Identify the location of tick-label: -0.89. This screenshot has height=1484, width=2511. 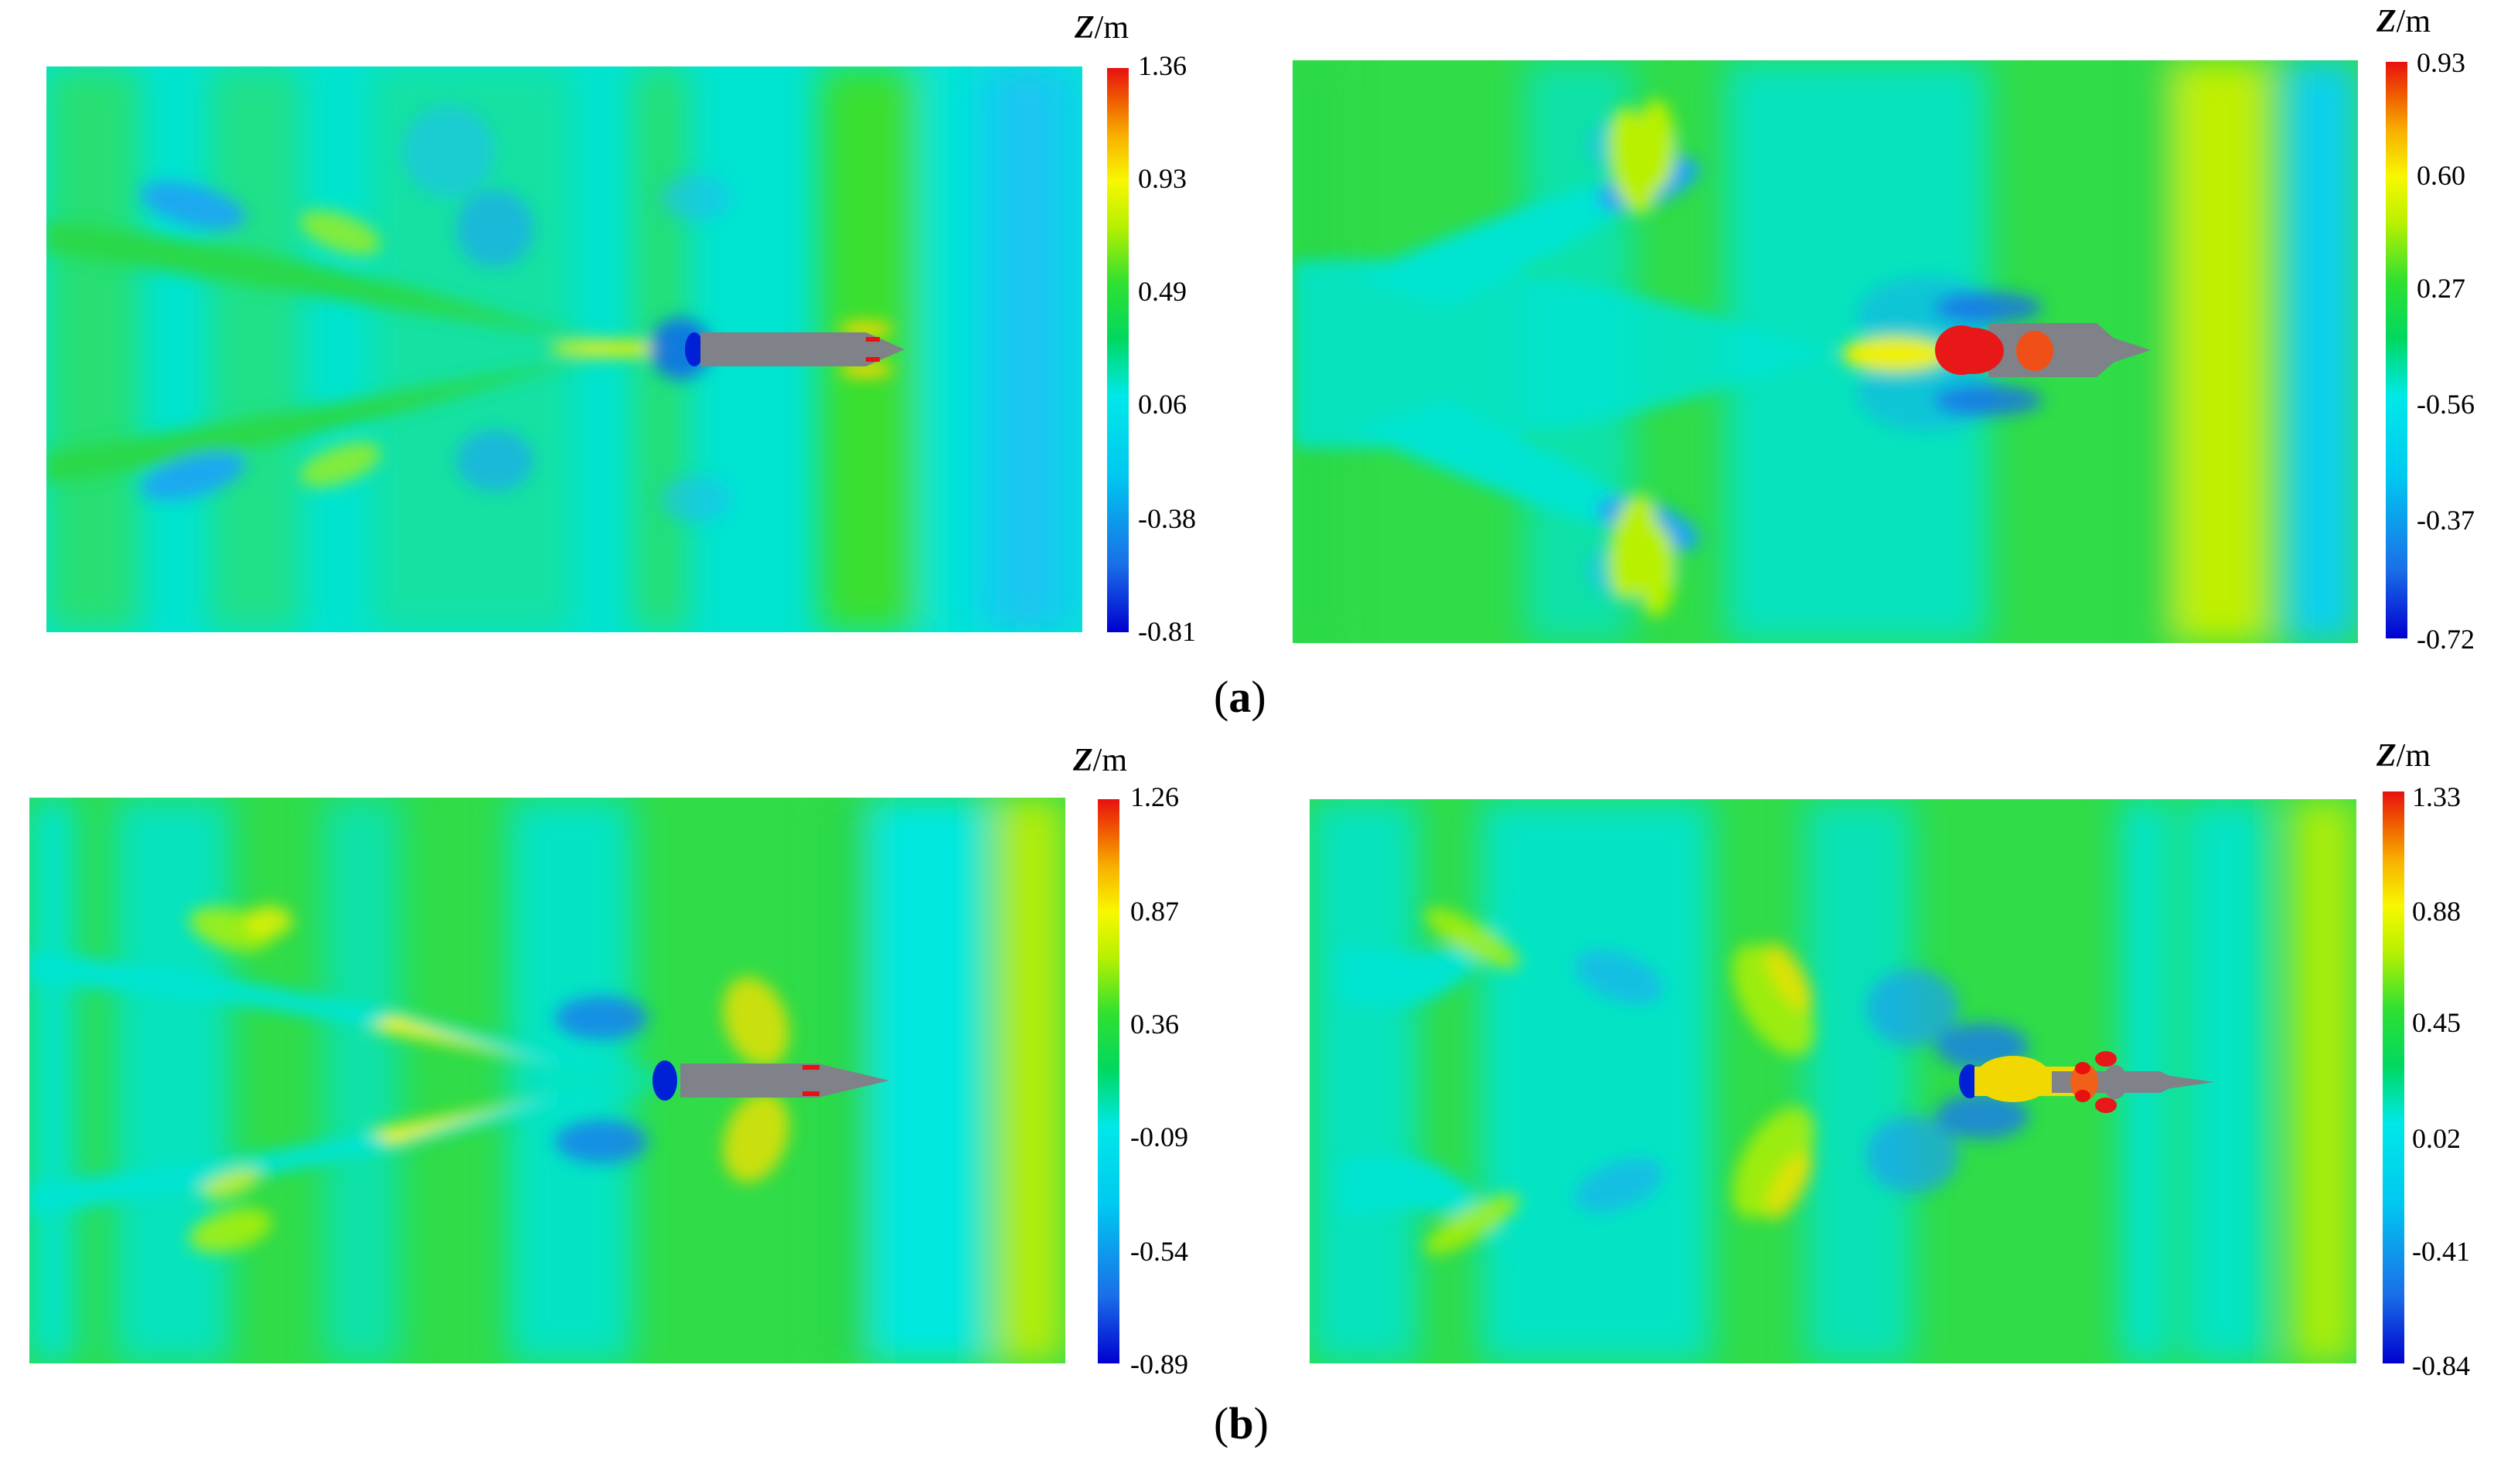
(1159, 1364).